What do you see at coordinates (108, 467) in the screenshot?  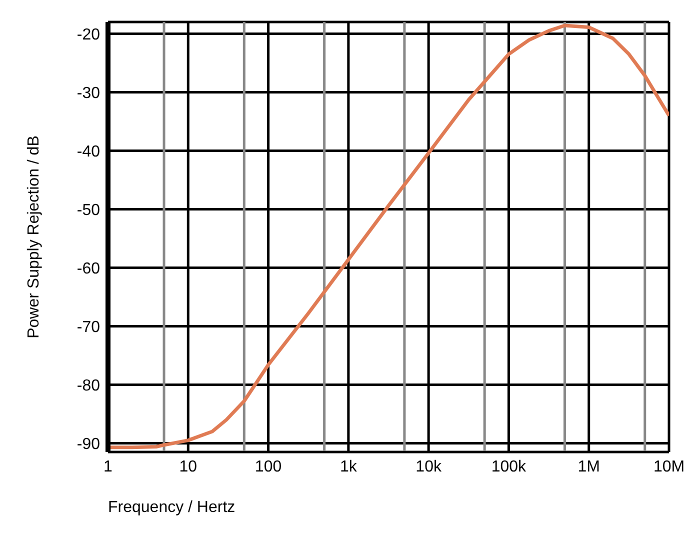 I see `x-tick-label: 1` at bounding box center [108, 467].